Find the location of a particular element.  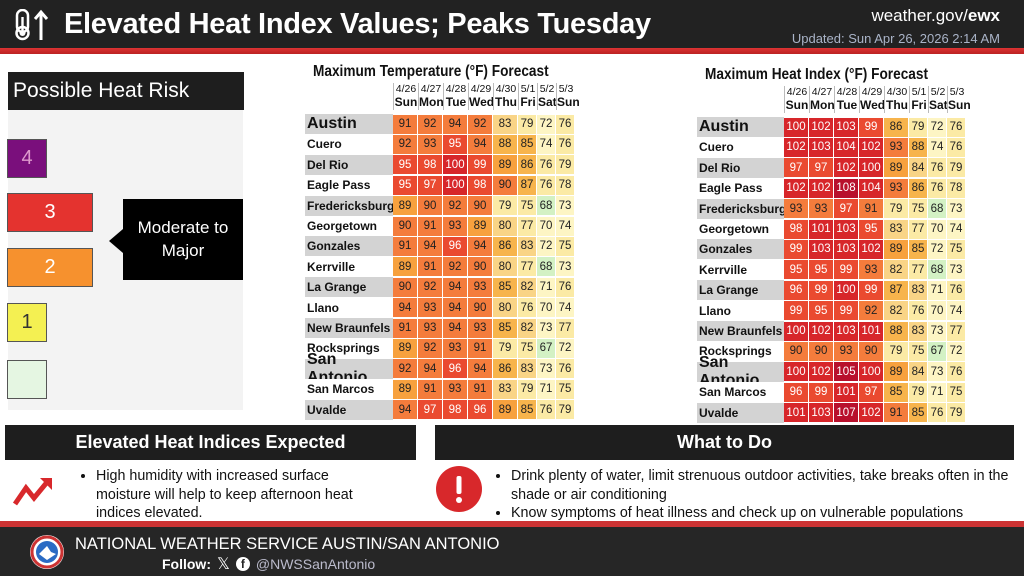

table-row: Georgetown 90 91 93 89 80 77 70 74 is located at coordinates (440, 226).